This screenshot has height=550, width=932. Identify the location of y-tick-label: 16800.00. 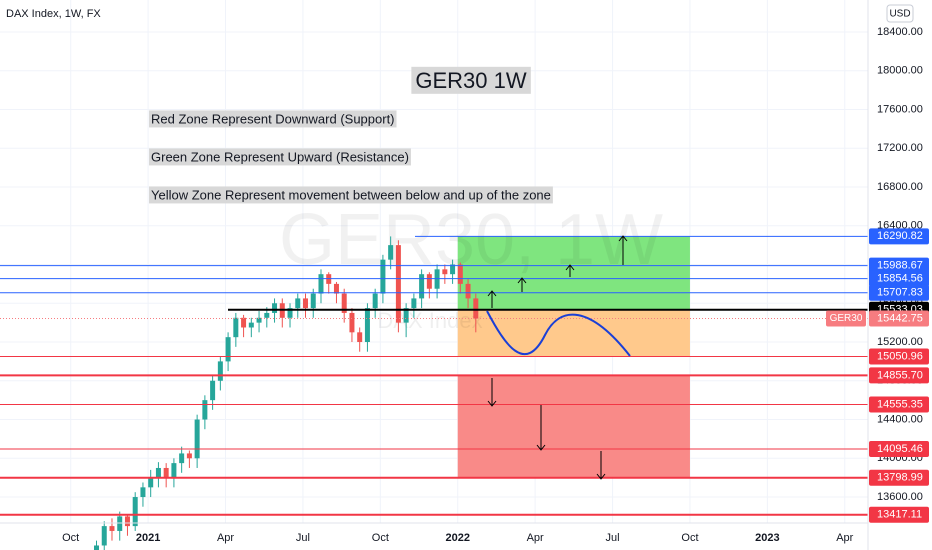
(900, 187).